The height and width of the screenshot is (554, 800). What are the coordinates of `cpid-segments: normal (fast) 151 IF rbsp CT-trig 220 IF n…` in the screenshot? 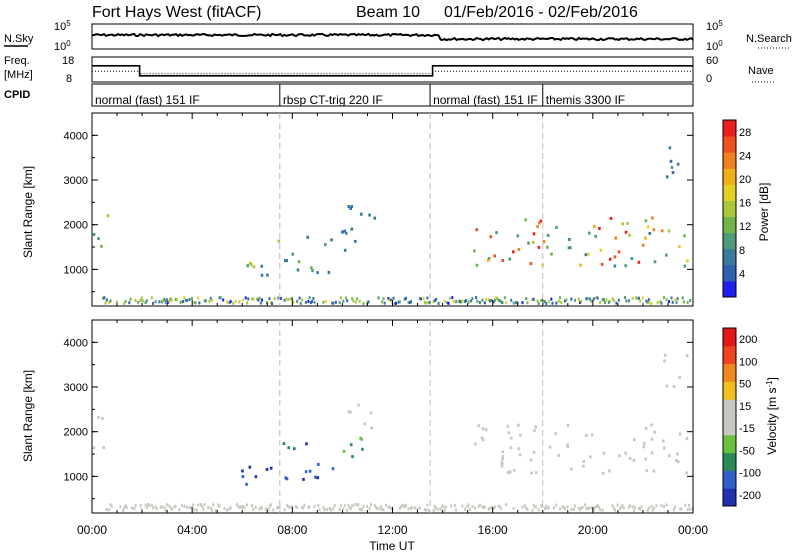 It's located at (360, 95).